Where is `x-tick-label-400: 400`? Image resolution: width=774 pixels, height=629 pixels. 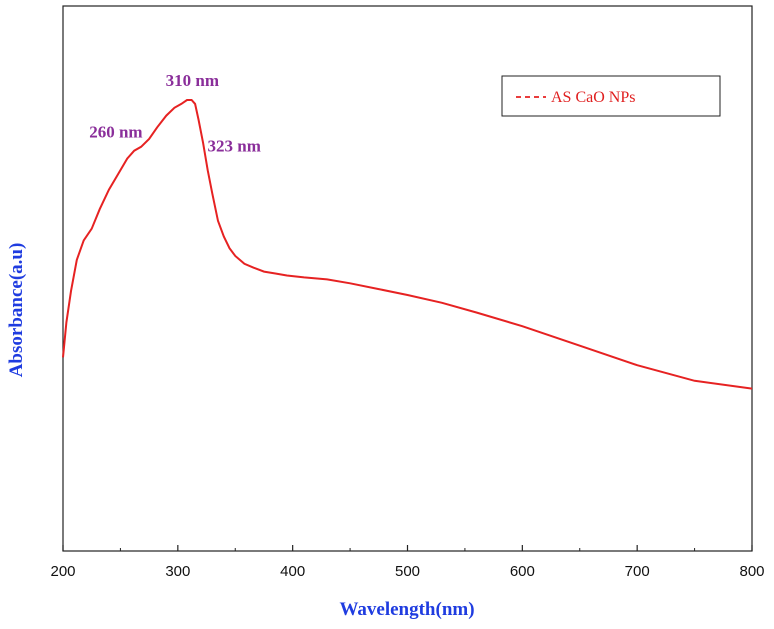
x-tick-label-400: 400 is located at coordinates (292, 571).